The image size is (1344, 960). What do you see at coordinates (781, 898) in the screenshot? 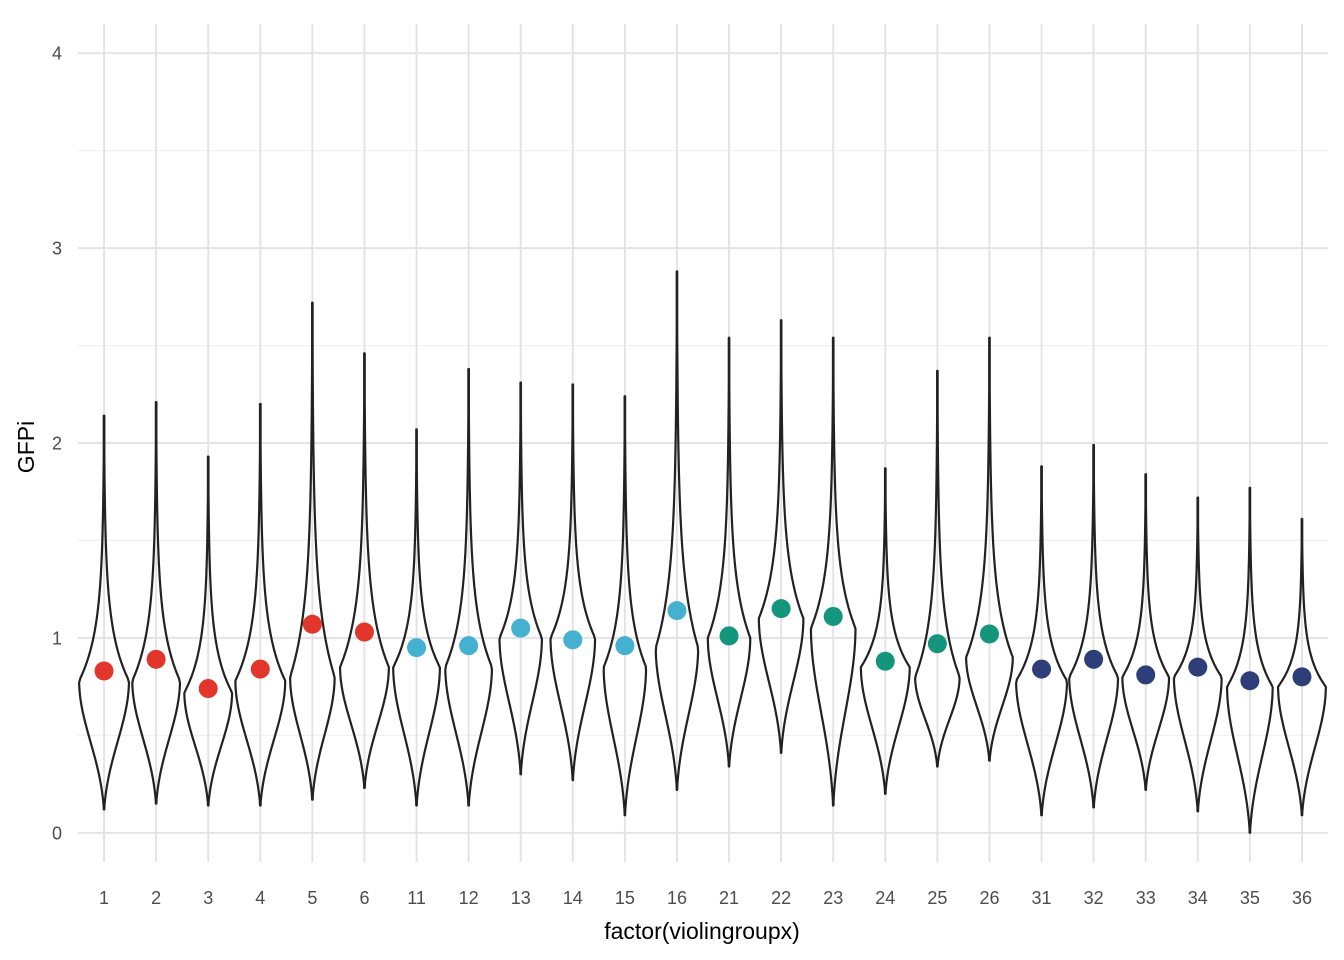
I see `x-tick-label: 22` at bounding box center [781, 898].